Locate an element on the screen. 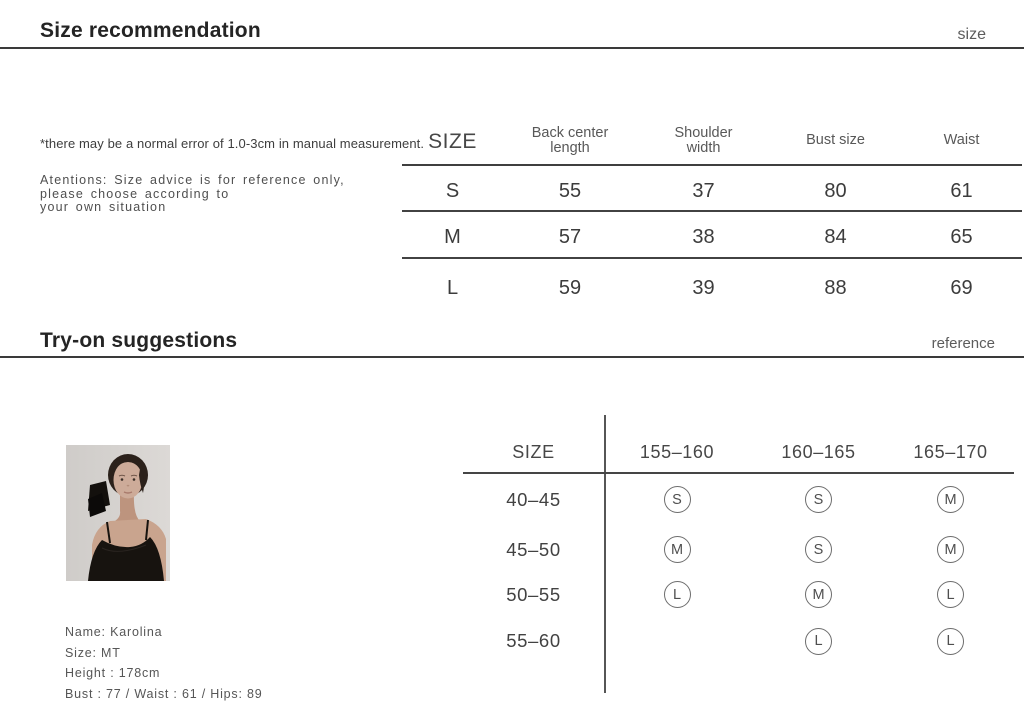 This screenshot has width=1024, height=721. section-divider-top is located at coordinates (512, 48).